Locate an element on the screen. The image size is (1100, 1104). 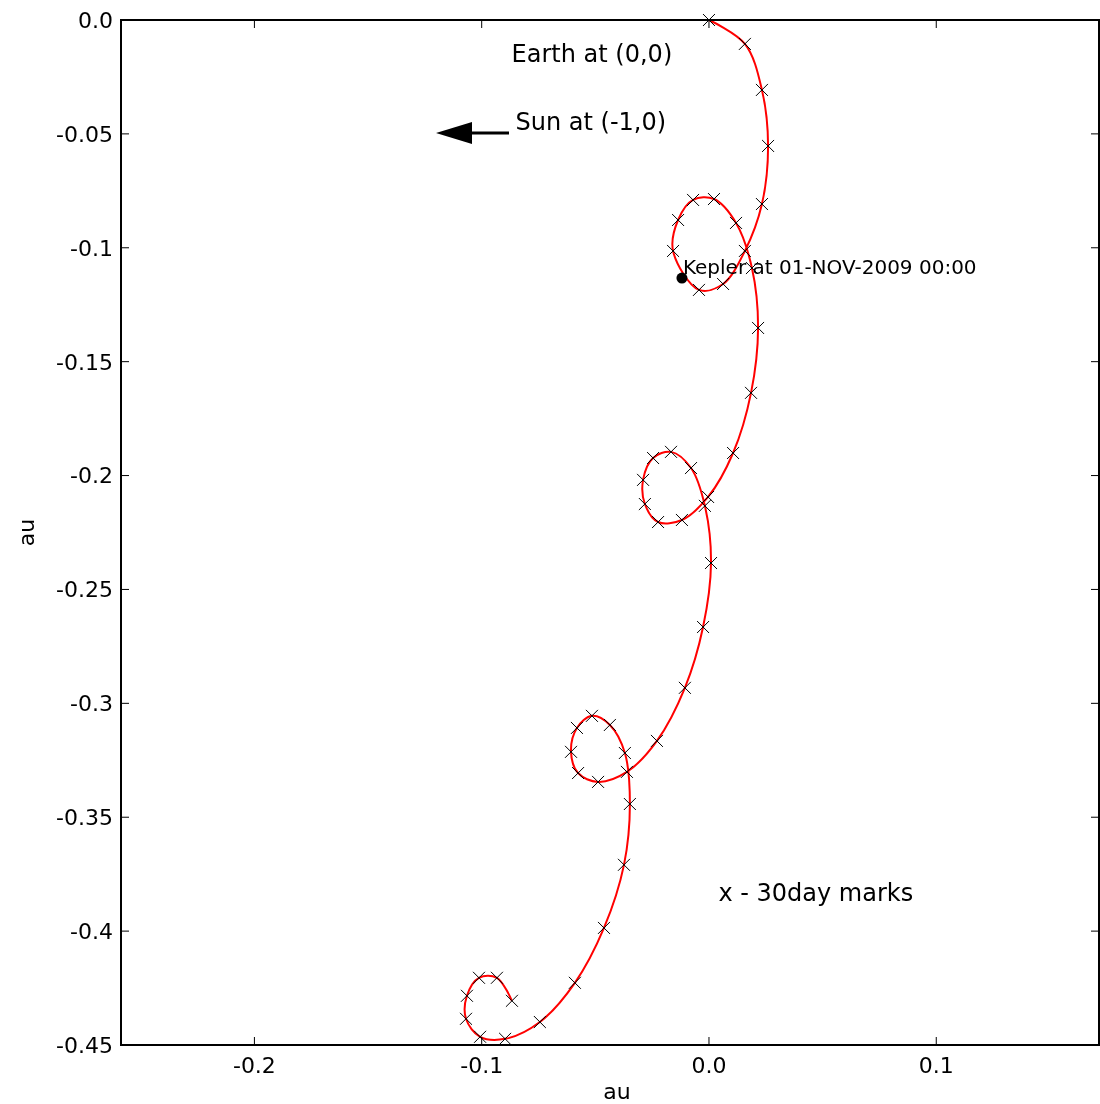
x-tick-label: 0.1 is located at coordinates (936, 1065).